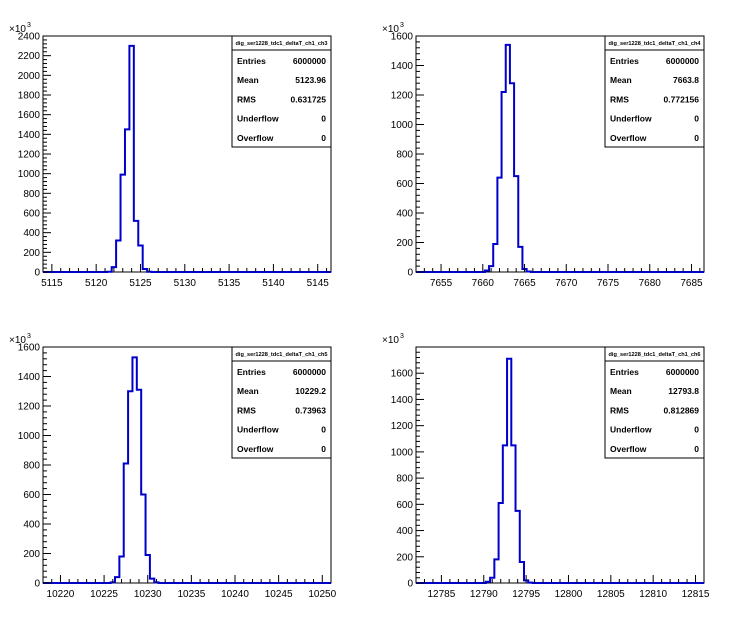 The height and width of the screenshot is (622, 746). I want to click on x-tick-label: 5115, so click(52, 283).